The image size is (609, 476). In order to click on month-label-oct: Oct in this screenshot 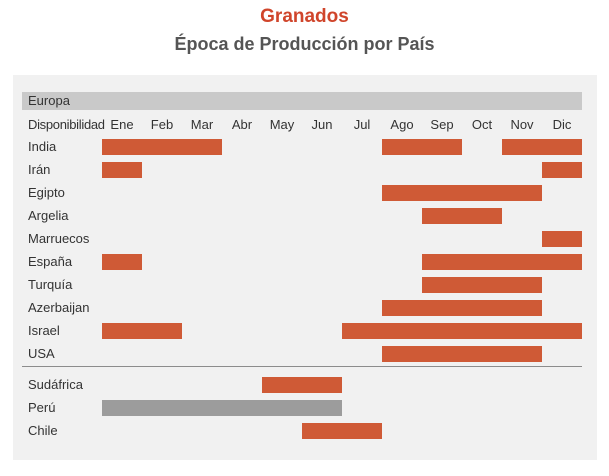, I will do `click(482, 124)`.